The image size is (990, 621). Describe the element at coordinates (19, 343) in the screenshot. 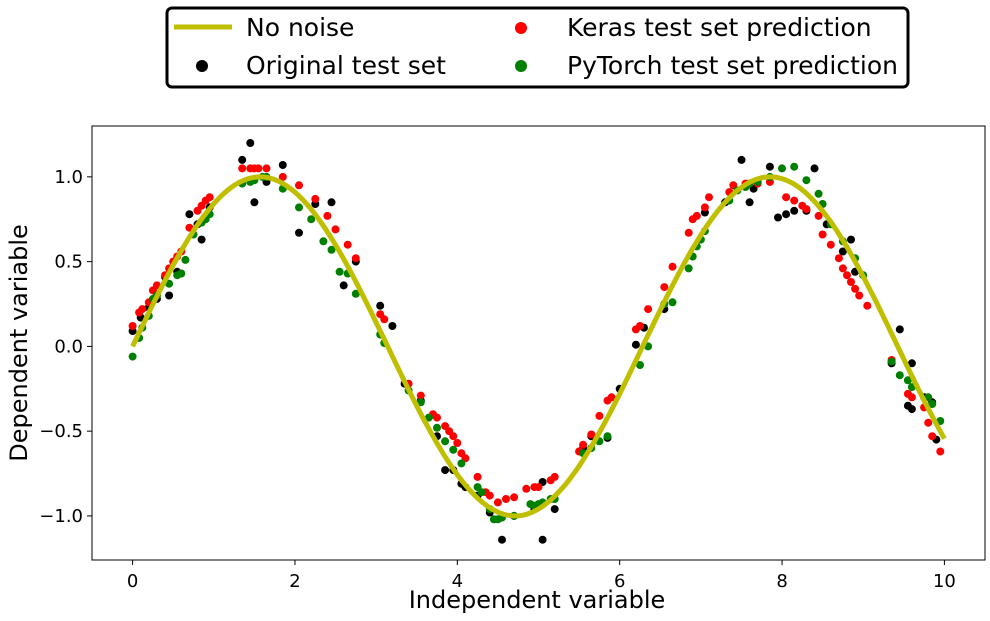

I see `y-axis-label: Dependent variable` at that location.